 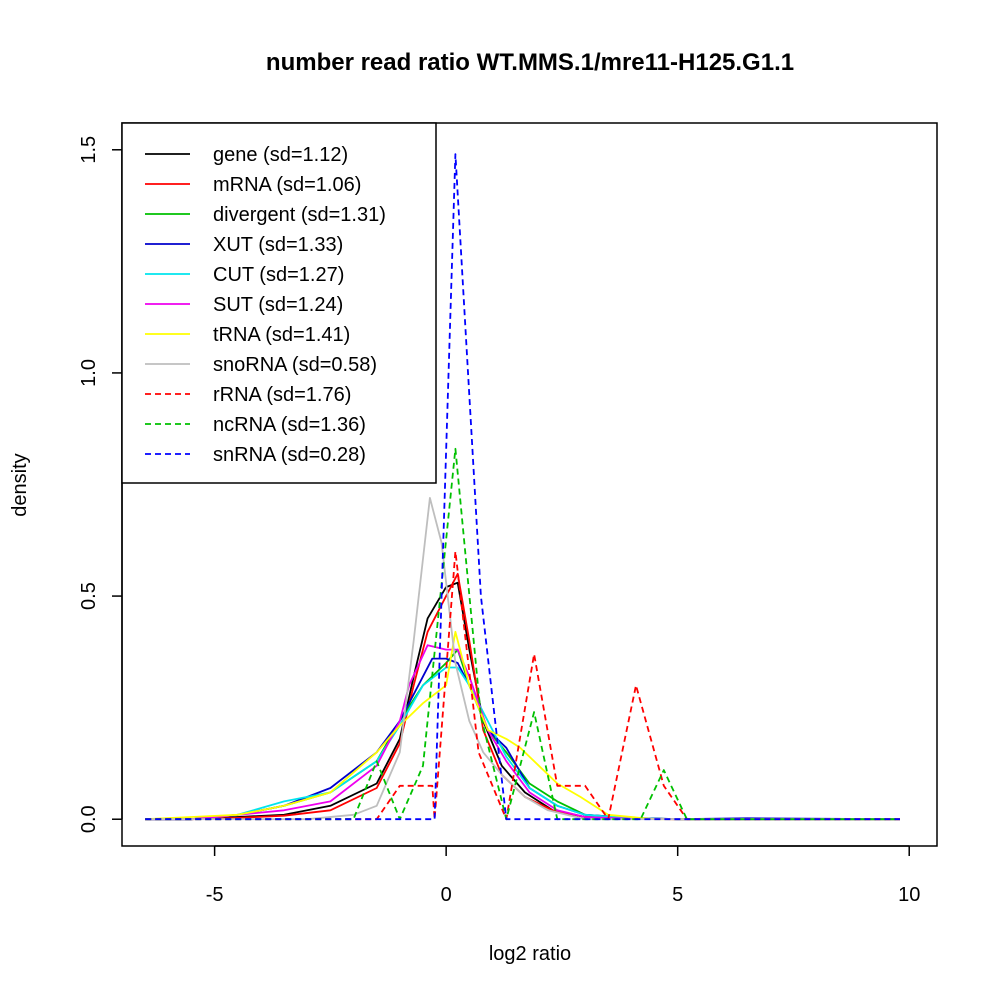 What do you see at coordinates (89, 150) in the screenshot?
I see `y-tick-label: 1.5` at bounding box center [89, 150].